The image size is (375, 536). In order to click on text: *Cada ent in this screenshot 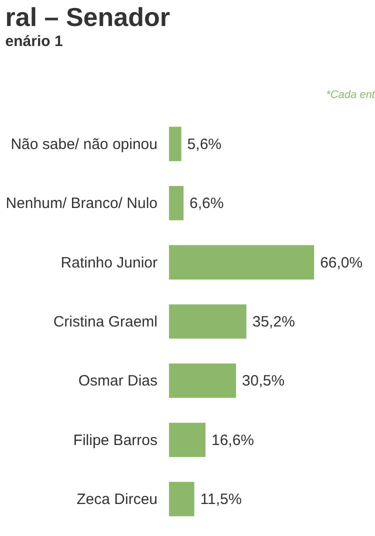, I will do `click(350, 95)`.